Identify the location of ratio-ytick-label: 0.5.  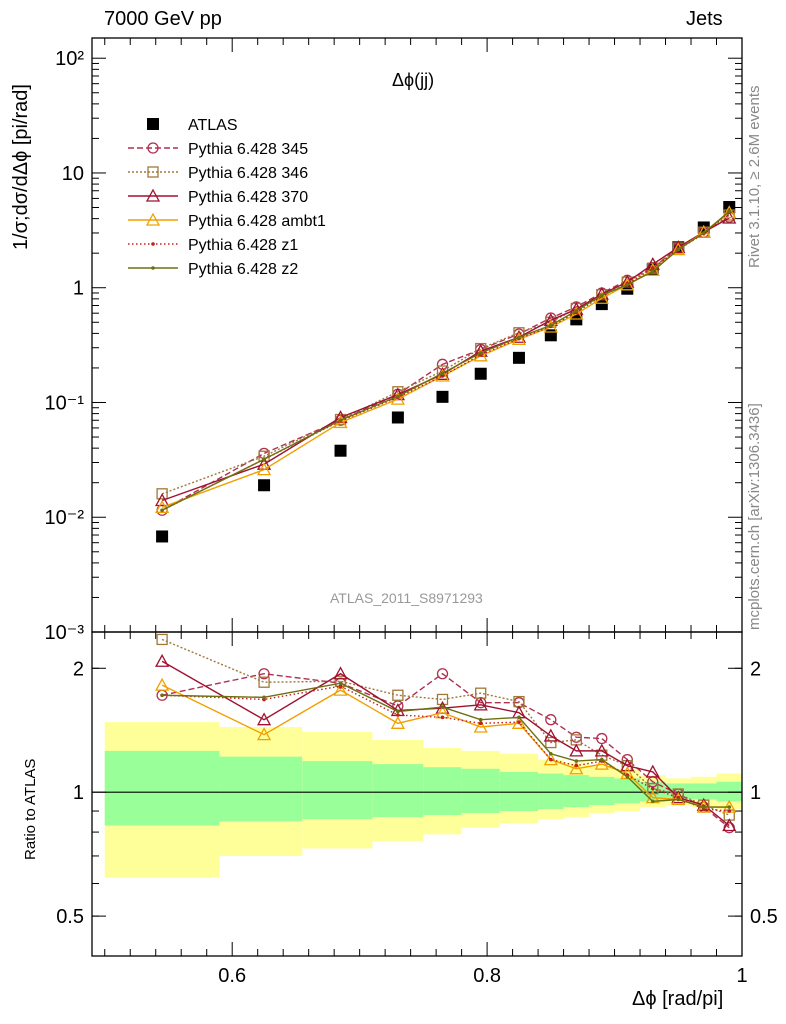
(70, 917).